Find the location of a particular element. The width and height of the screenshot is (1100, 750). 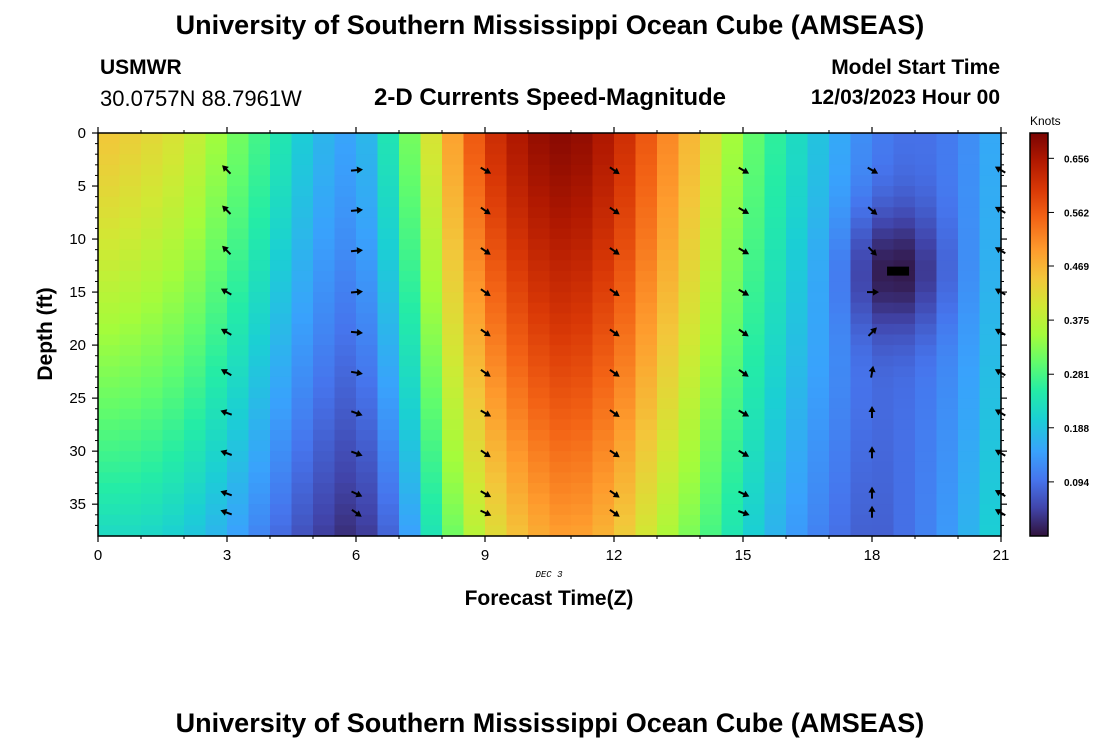

plot-title: 2-D Currents Speed-Magnitude is located at coordinates (550, 97).